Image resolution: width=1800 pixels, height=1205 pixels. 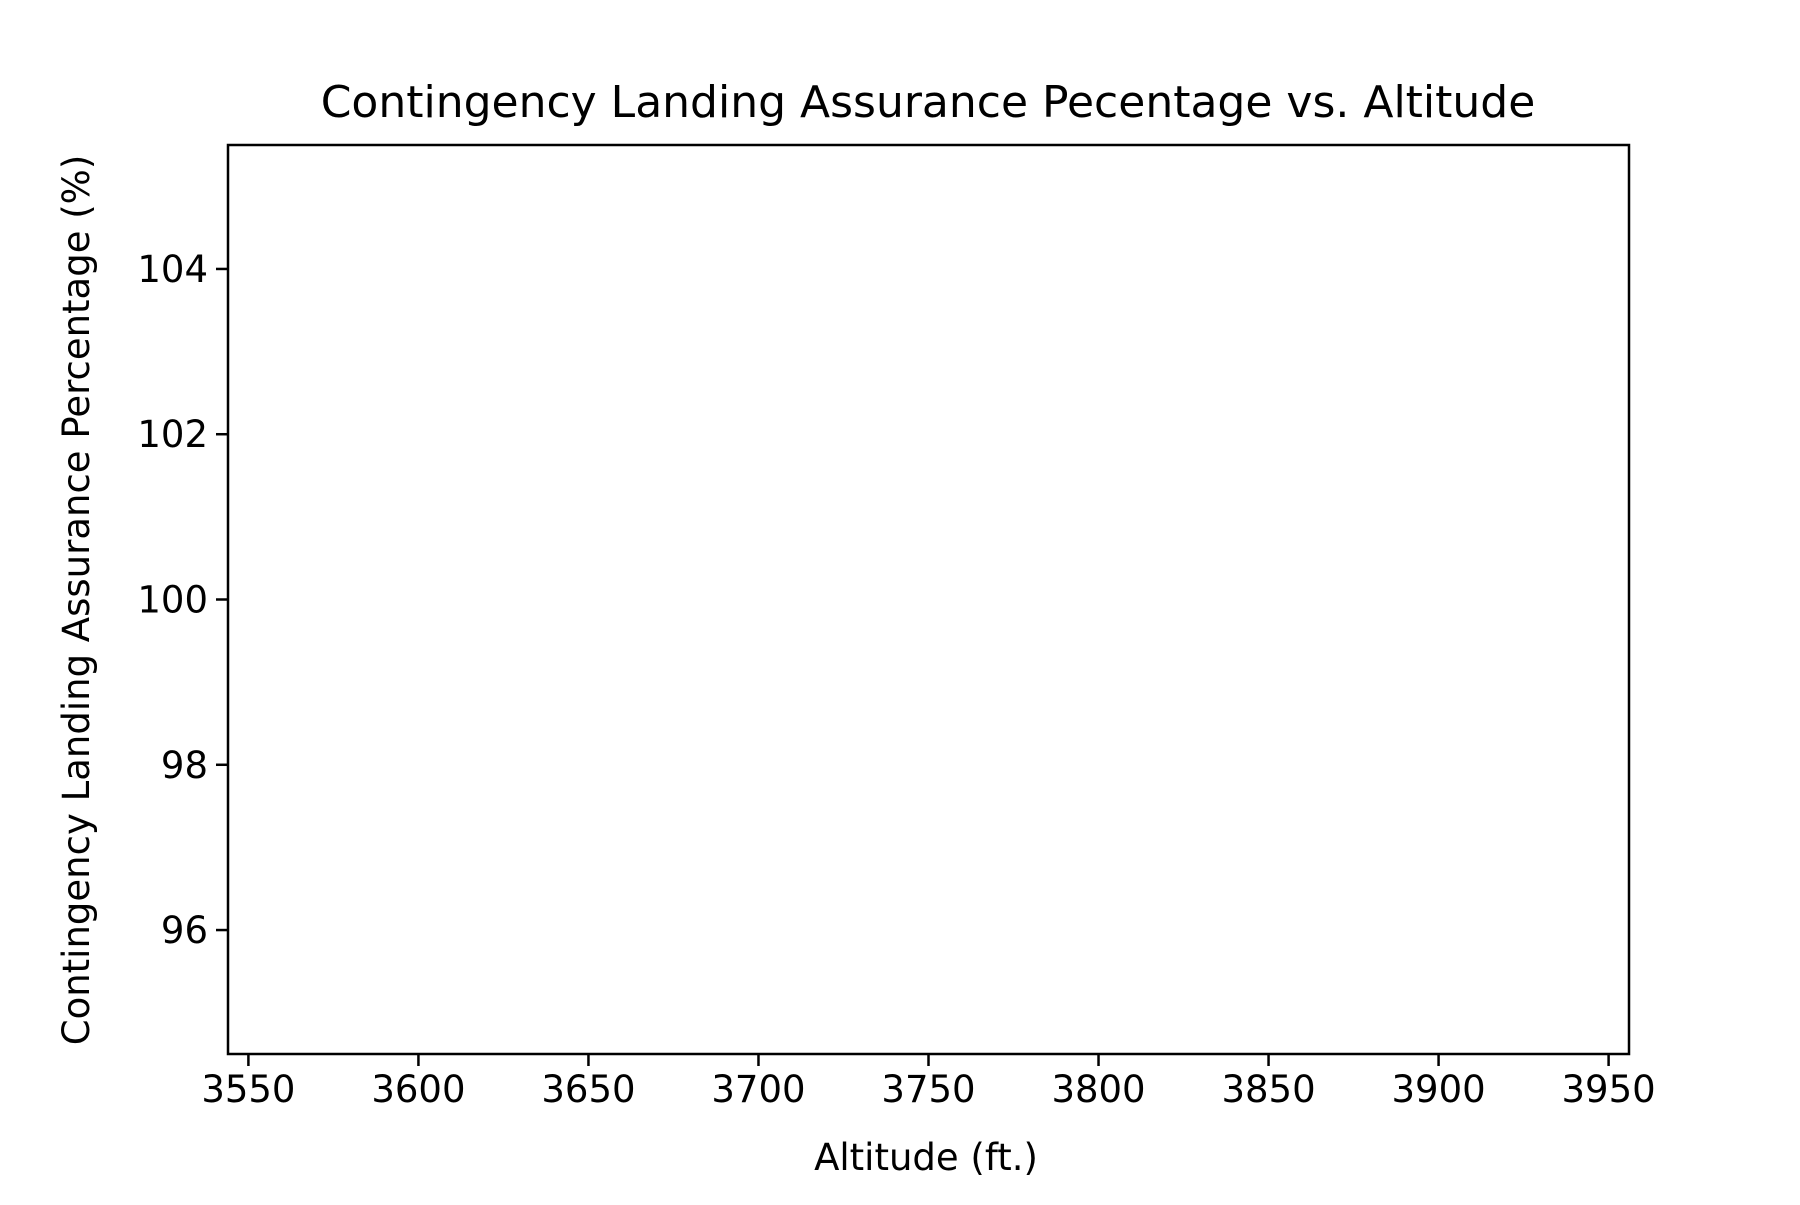 What do you see at coordinates (418, 1089) in the screenshot?
I see `x-tick-label: 3600` at bounding box center [418, 1089].